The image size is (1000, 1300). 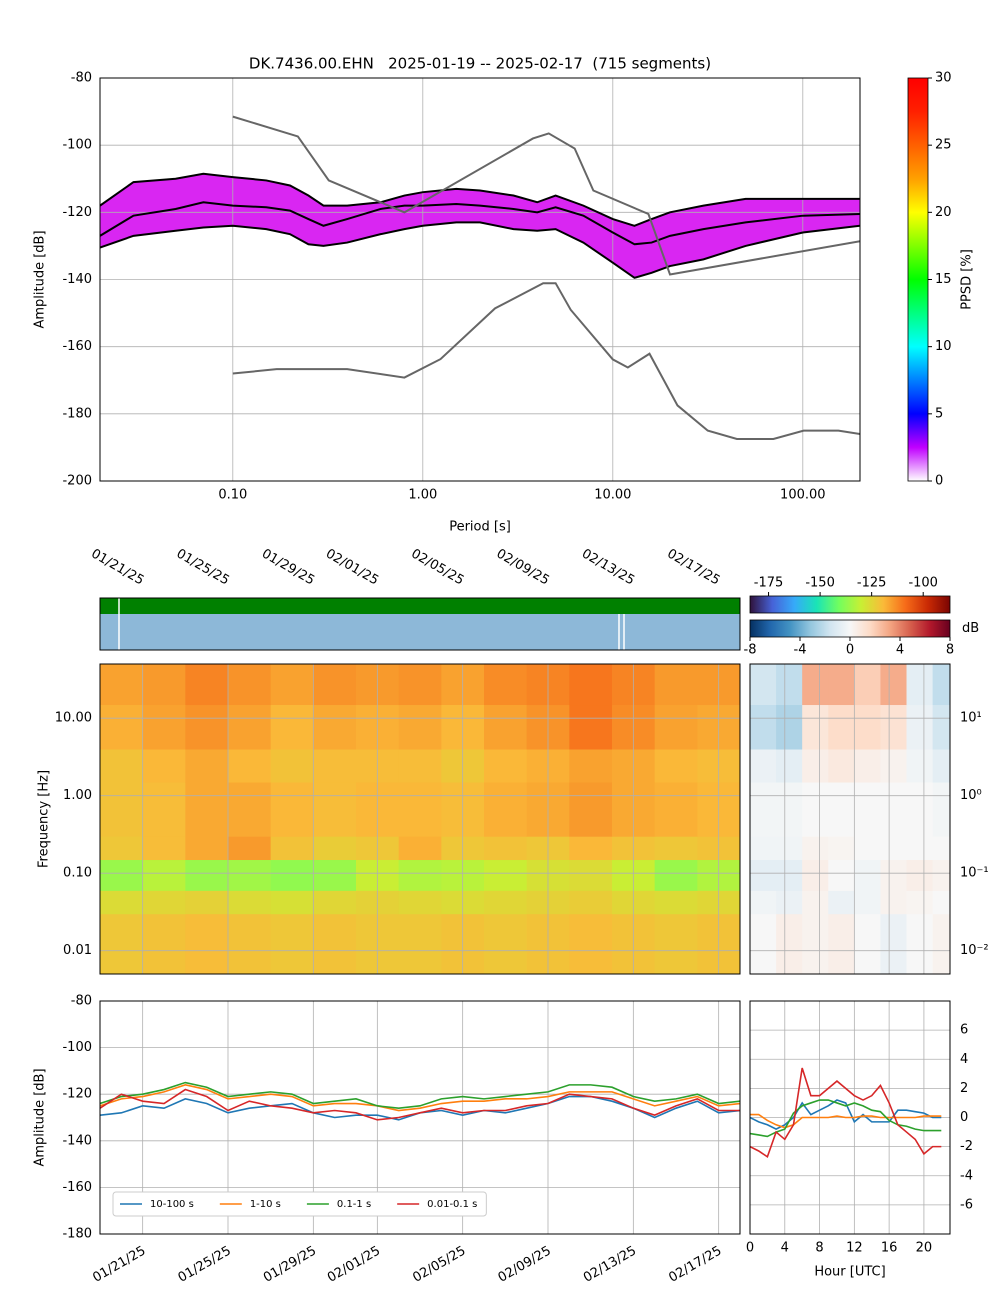 What do you see at coordinates (299, 1204) in the screenshot?
I see `legend: 10-100 s 1-10 s 0.1-1 s 0.01-0.1 s` at bounding box center [299, 1204].